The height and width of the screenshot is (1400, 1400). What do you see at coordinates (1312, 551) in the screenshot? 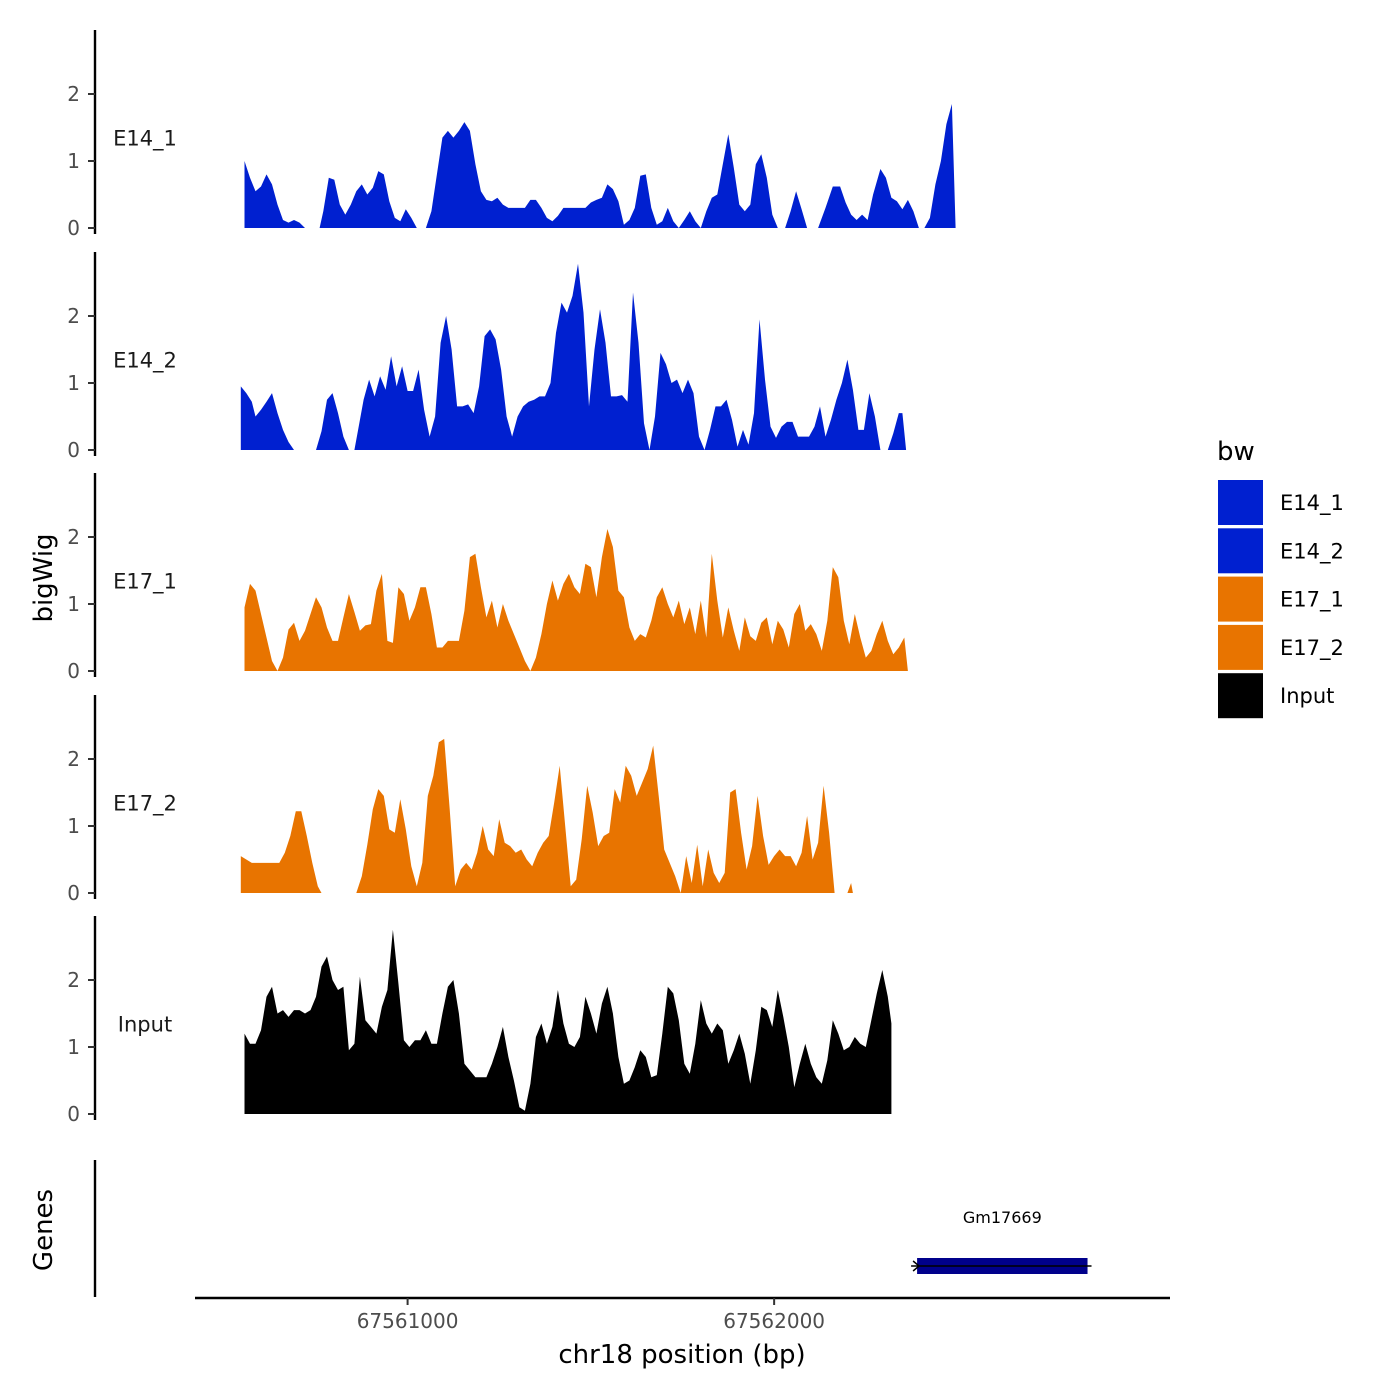
I see `legend-label: E14_2` at bounding box center [1312, 551].